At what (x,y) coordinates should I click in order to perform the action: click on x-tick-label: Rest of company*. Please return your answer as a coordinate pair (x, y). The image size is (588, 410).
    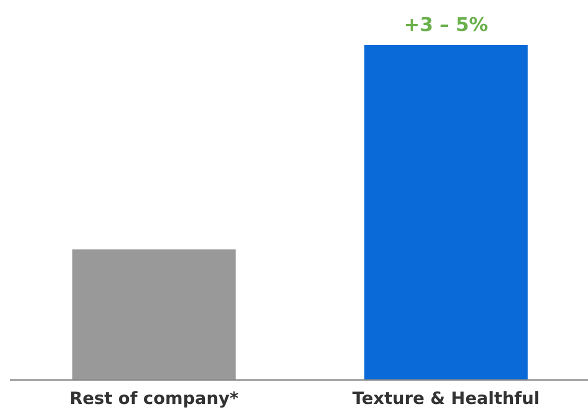
    Looking at the image, I should click on (154, 399).